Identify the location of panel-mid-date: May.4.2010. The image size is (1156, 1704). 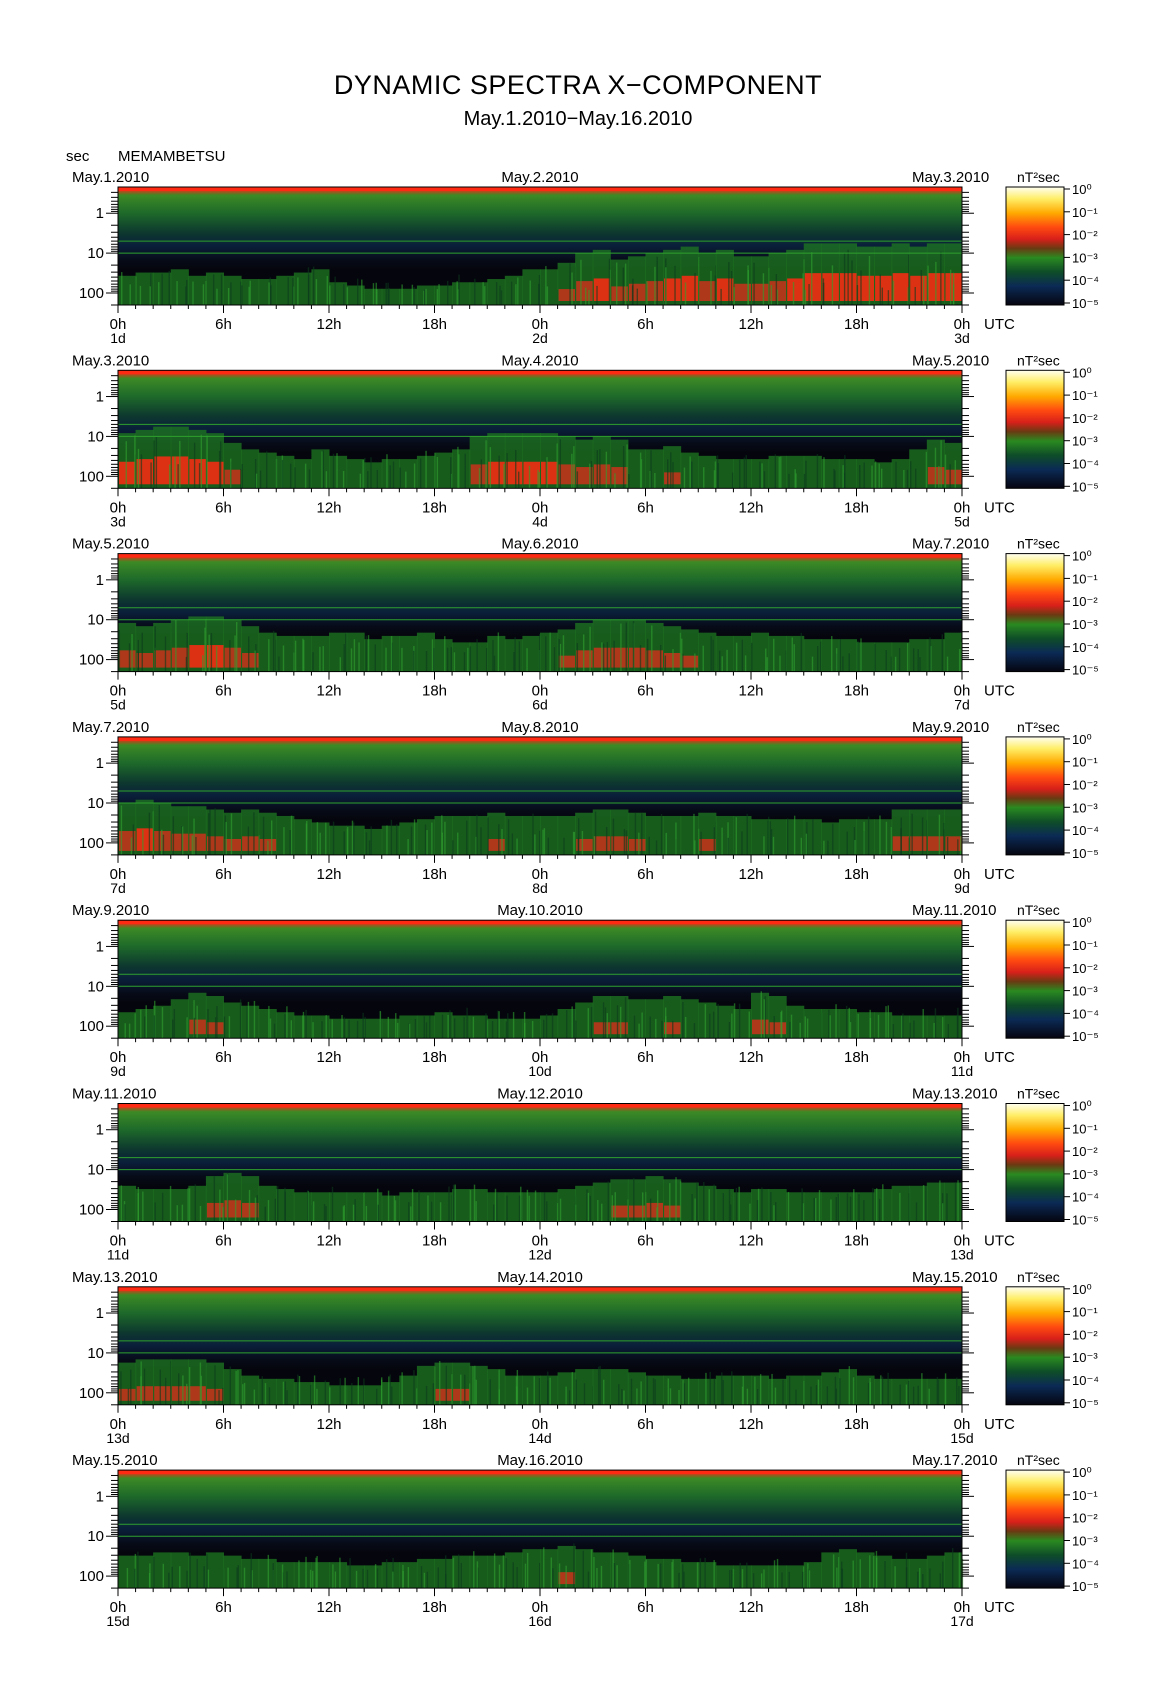
(539, 360).